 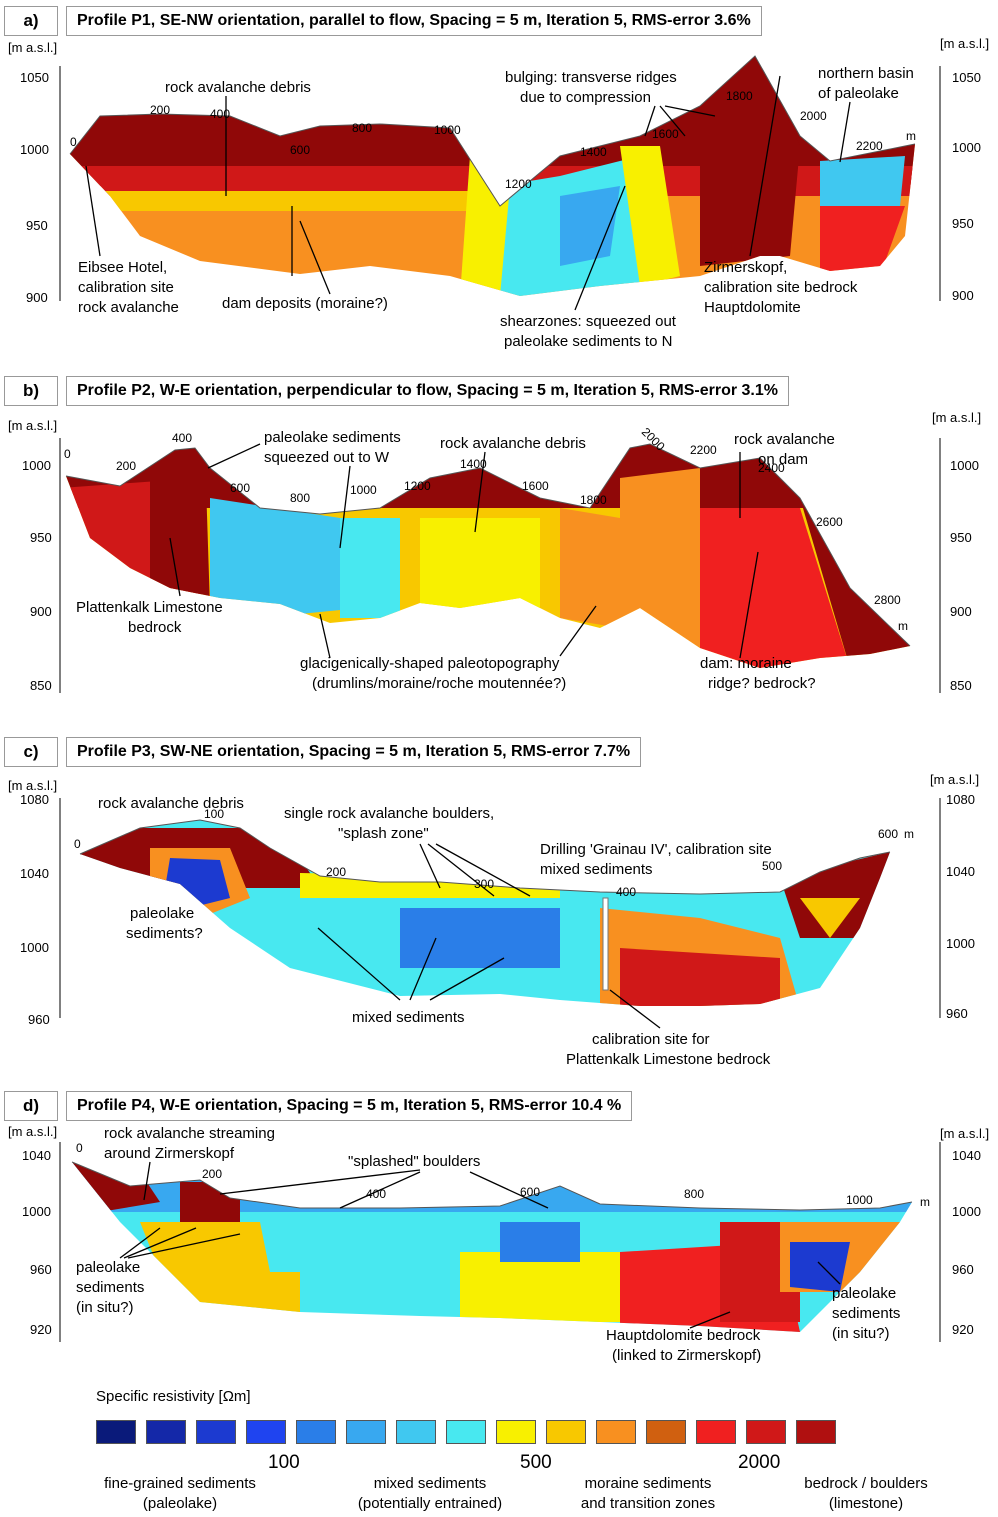 What do you see at coordinates (327, 457) in the screenshot?
I see `svg-text: squeezed out to W` at bounding box center [327, 457].